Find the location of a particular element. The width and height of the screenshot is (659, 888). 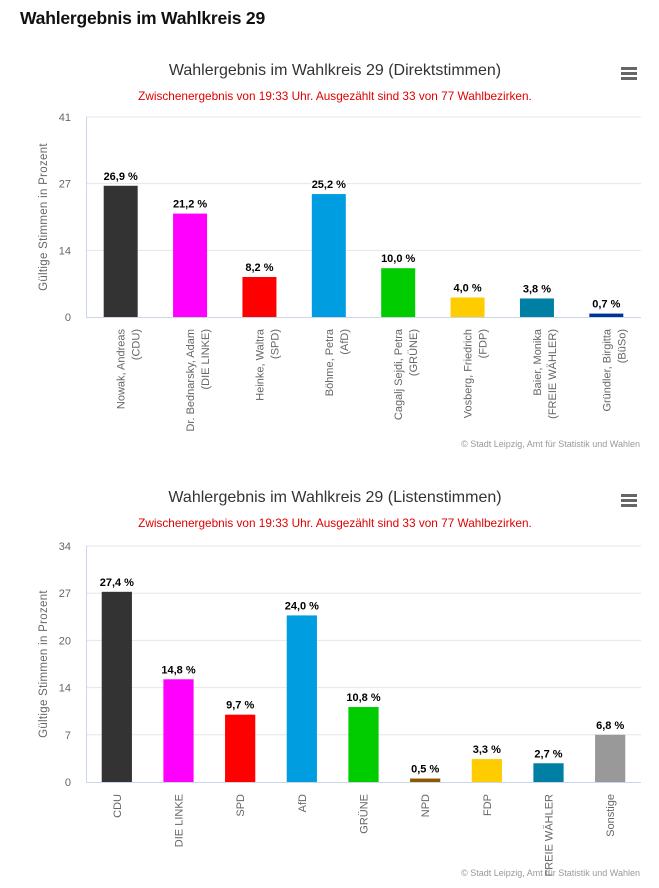

y-tick-label: 34 is located at coordinates (65, 547).